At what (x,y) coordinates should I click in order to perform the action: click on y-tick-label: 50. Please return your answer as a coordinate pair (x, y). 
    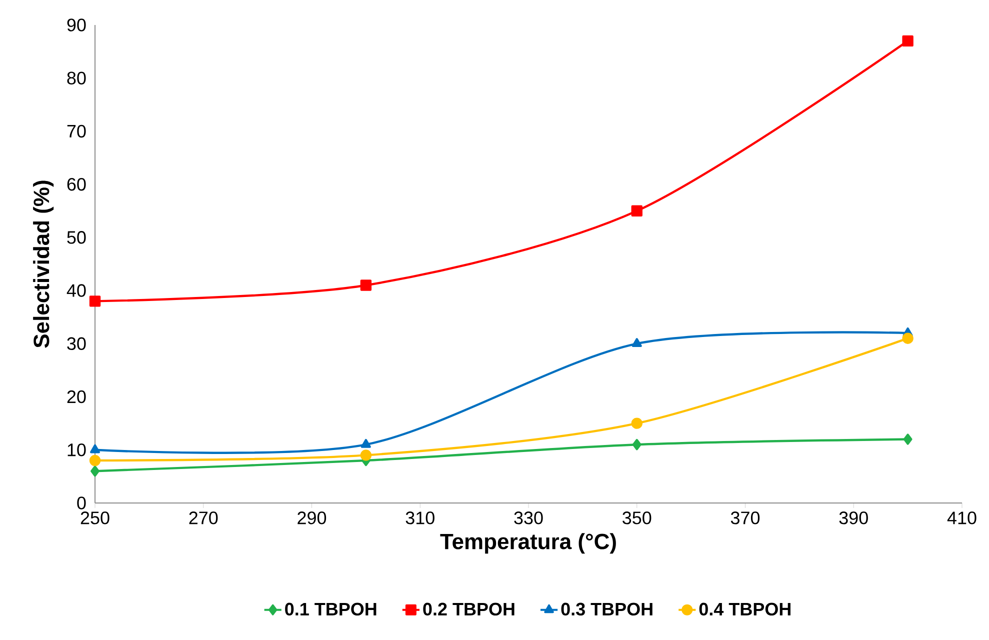
    Looking at the image, I should click on (76, 237).